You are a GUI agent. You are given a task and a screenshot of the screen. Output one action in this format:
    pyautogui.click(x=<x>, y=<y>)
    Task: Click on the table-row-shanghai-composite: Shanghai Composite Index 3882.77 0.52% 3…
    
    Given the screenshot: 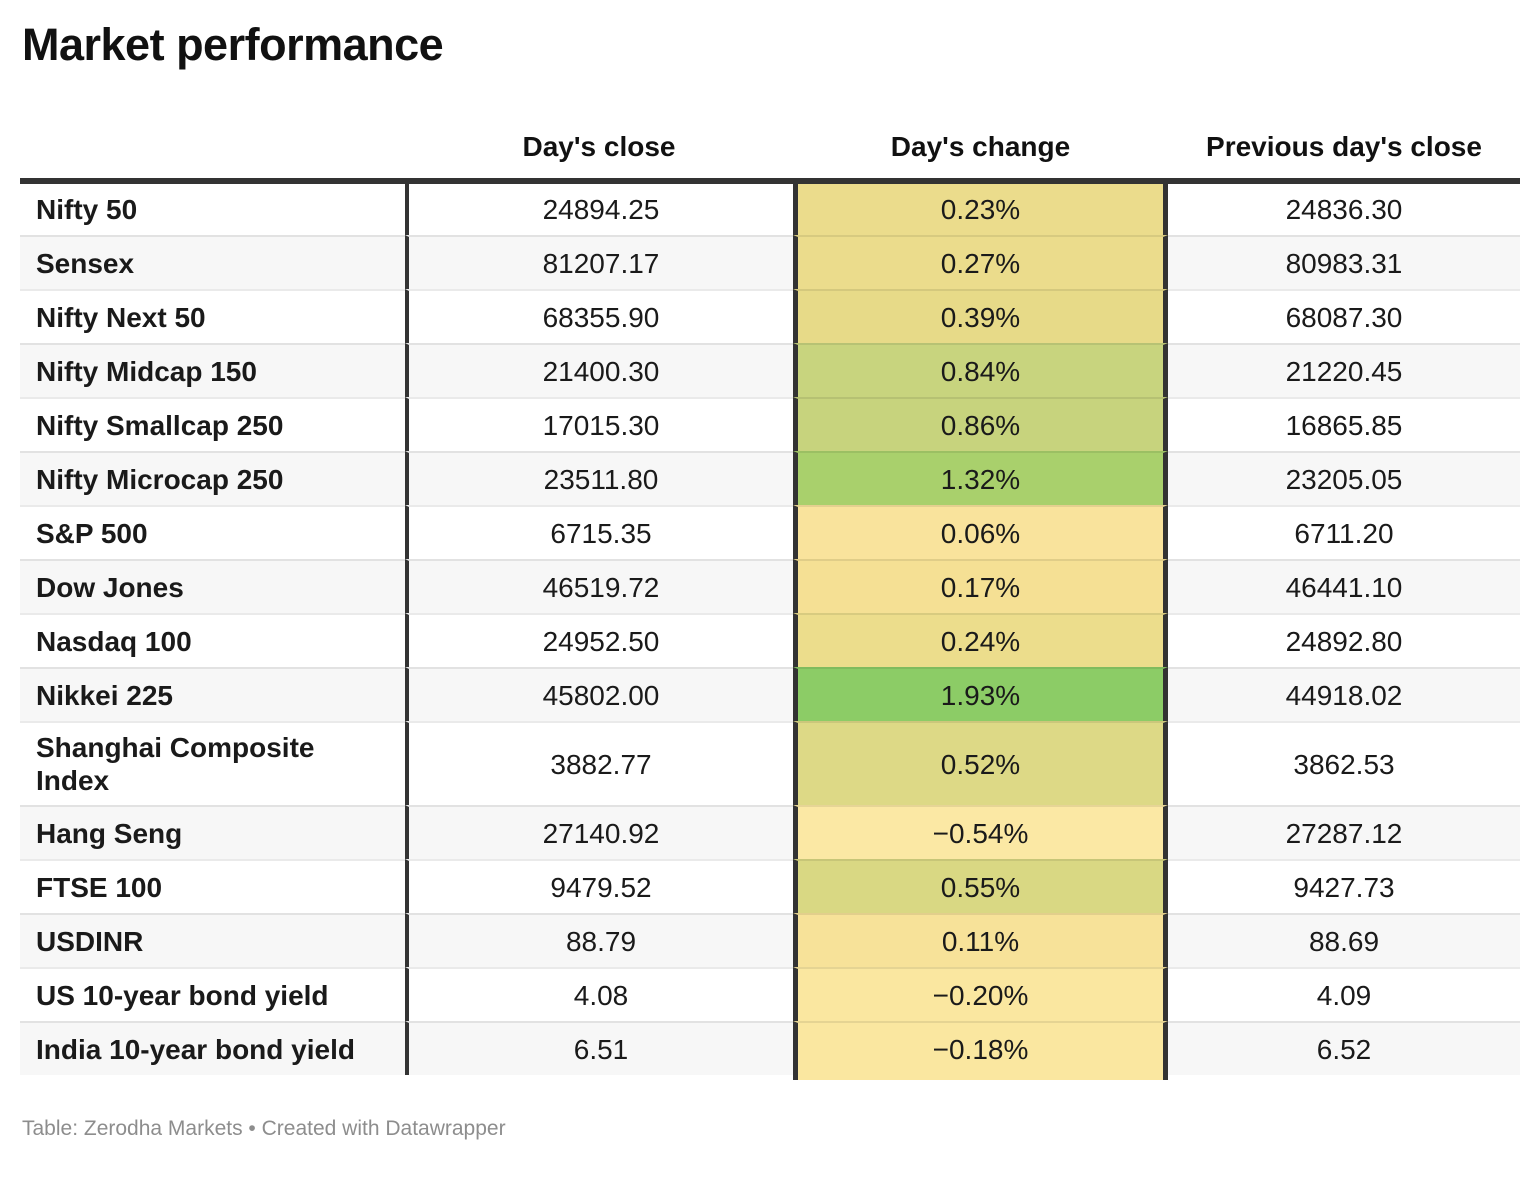 What is the action you would take?
    pyautogui.click(x=770, y=763)
    